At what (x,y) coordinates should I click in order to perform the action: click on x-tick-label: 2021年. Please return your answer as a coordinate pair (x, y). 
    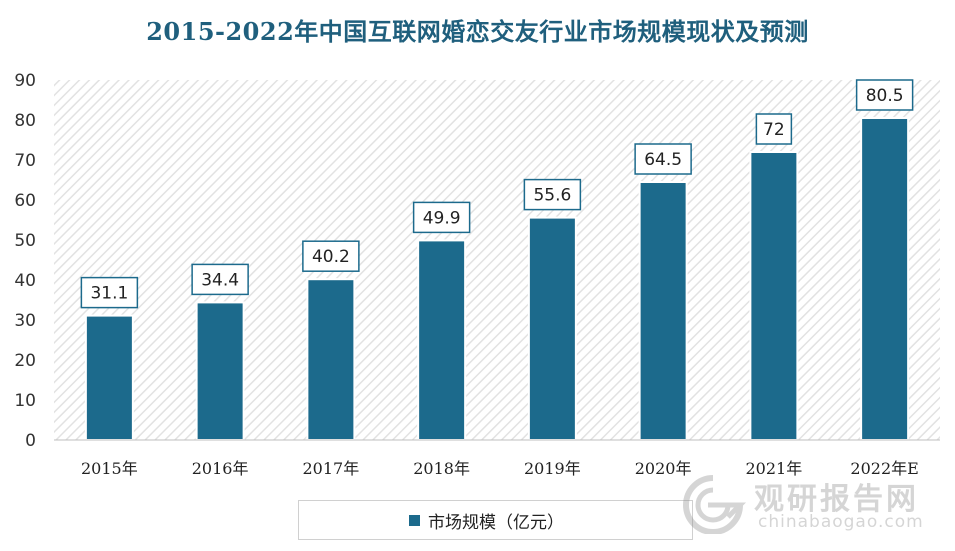
    Looking at the image, I should click on (774, 468).